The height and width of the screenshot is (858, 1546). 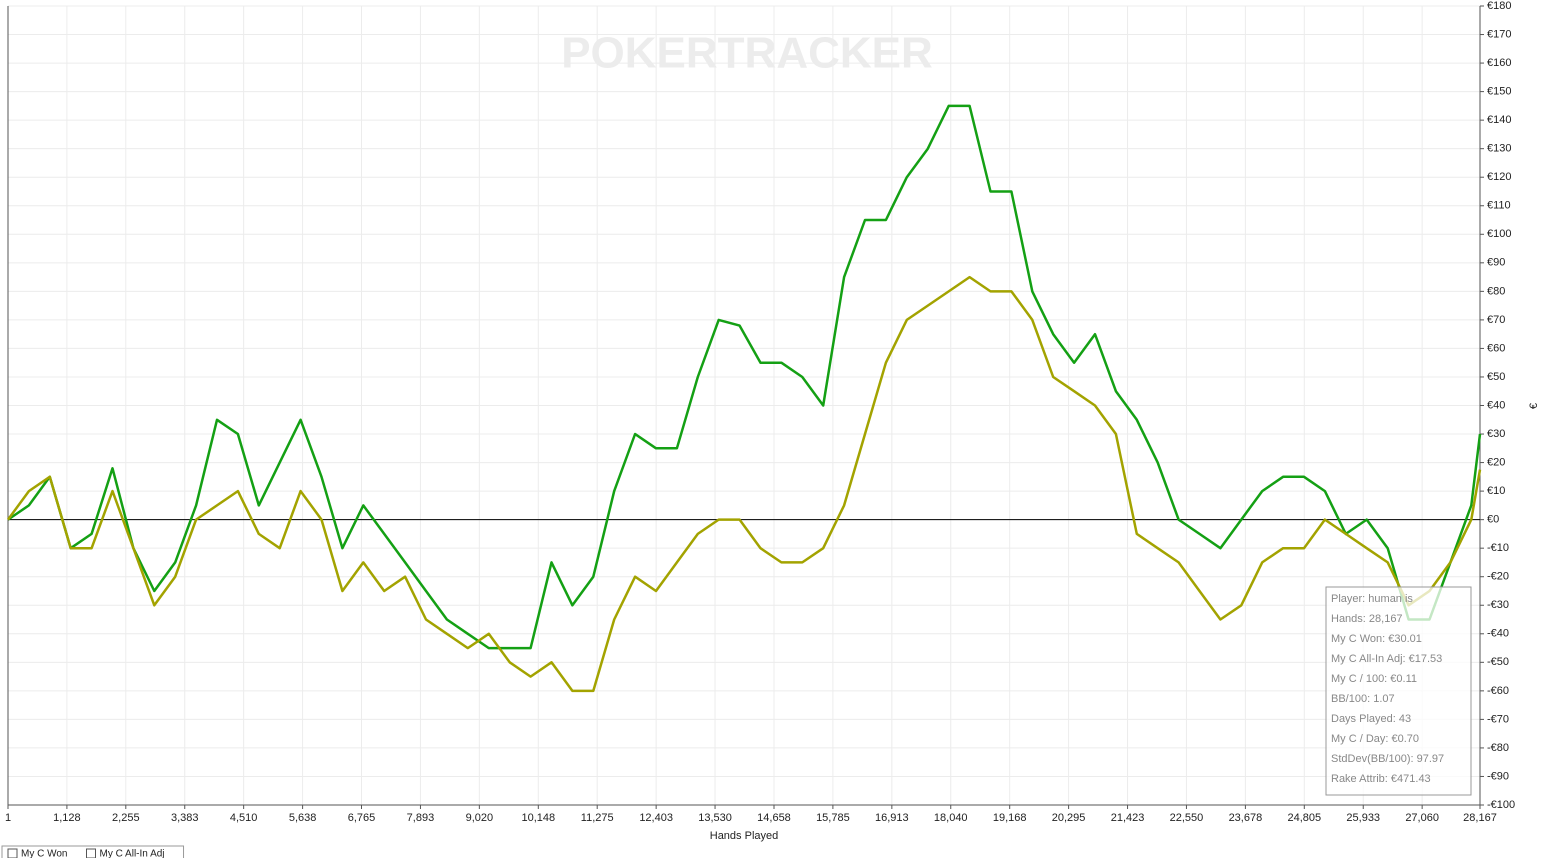 I want to click on x-tick-label: 1, so click(x=8, y=818).